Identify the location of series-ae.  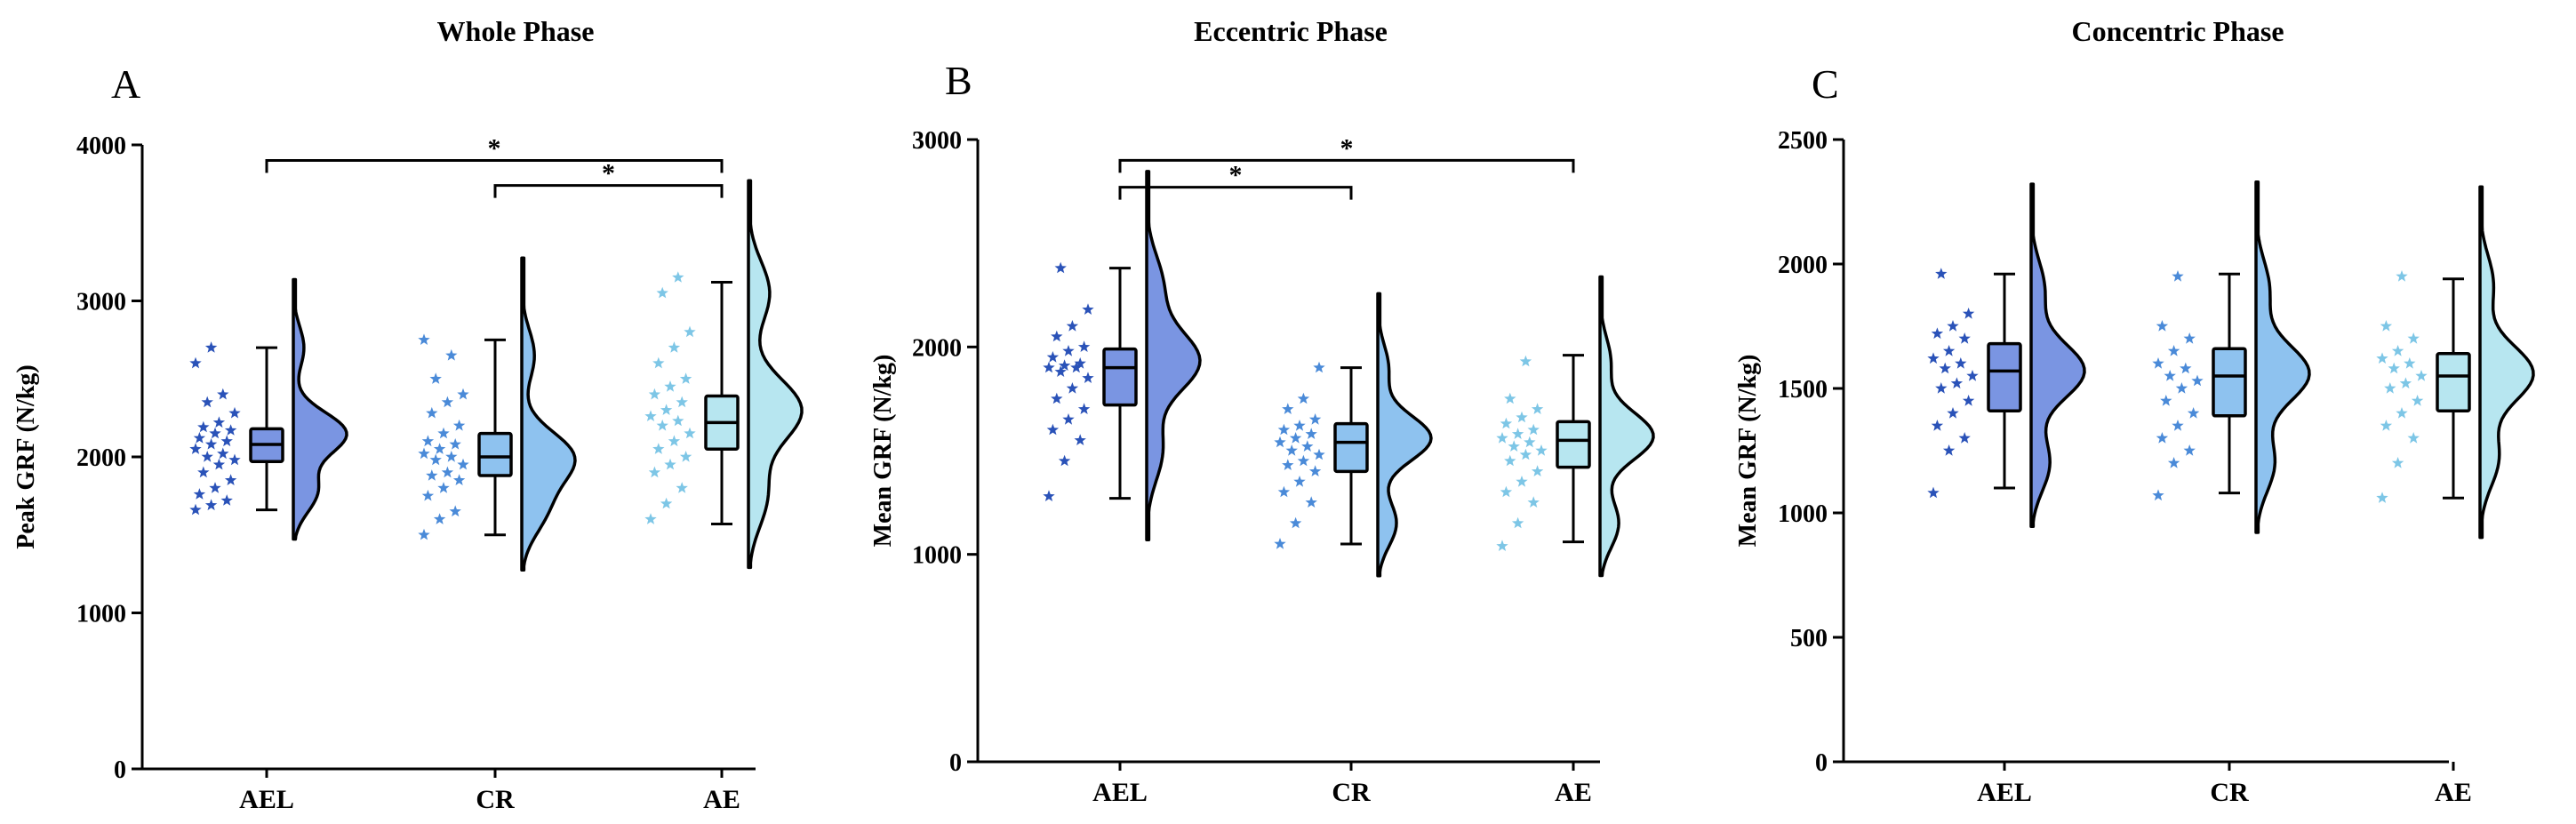
(1575, 426).